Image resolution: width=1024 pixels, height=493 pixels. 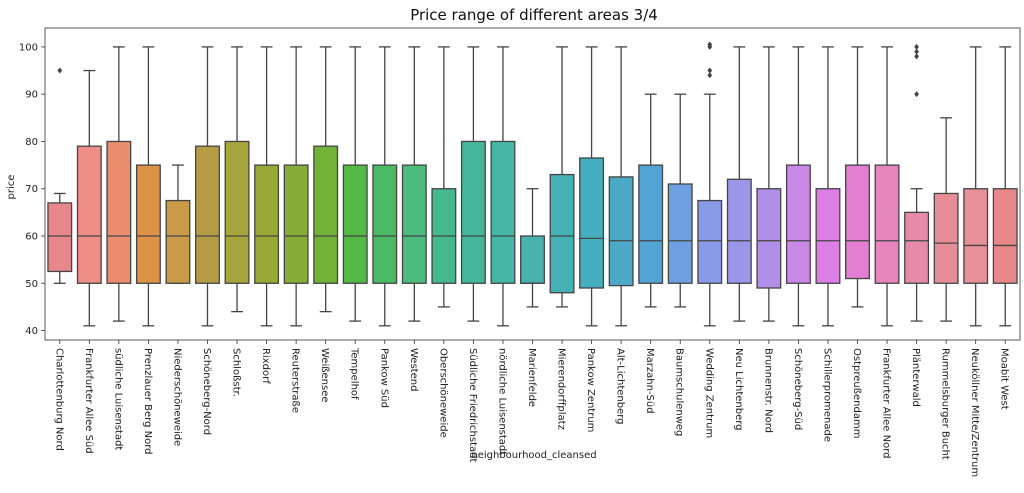 What do you see at coordinates (58, 399) in the screenshot?
I see `x-tick-label: Charlottenburg Nord` at bounding box center [58, 399].